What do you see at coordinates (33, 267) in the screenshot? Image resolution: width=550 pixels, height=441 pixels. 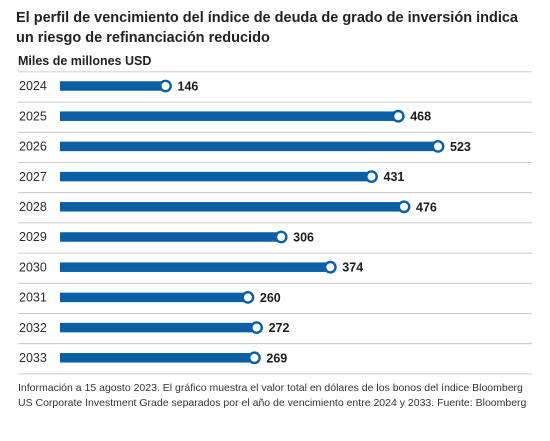 I see `year-label: 2030` at bounding box center [33, 267].